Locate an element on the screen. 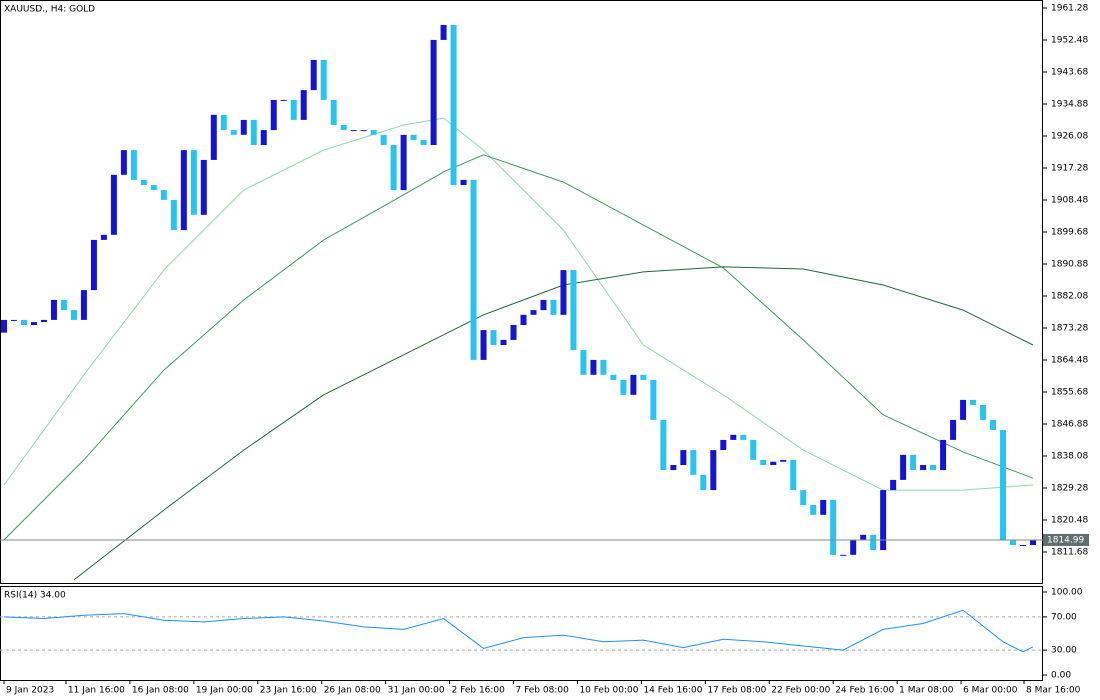  y-tick-label: 1855.68 is located at coordinates (1069, 392).